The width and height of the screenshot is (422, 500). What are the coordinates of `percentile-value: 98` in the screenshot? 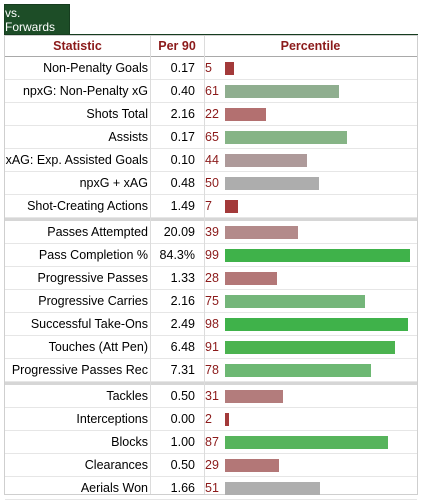 It's located at (212, 324).